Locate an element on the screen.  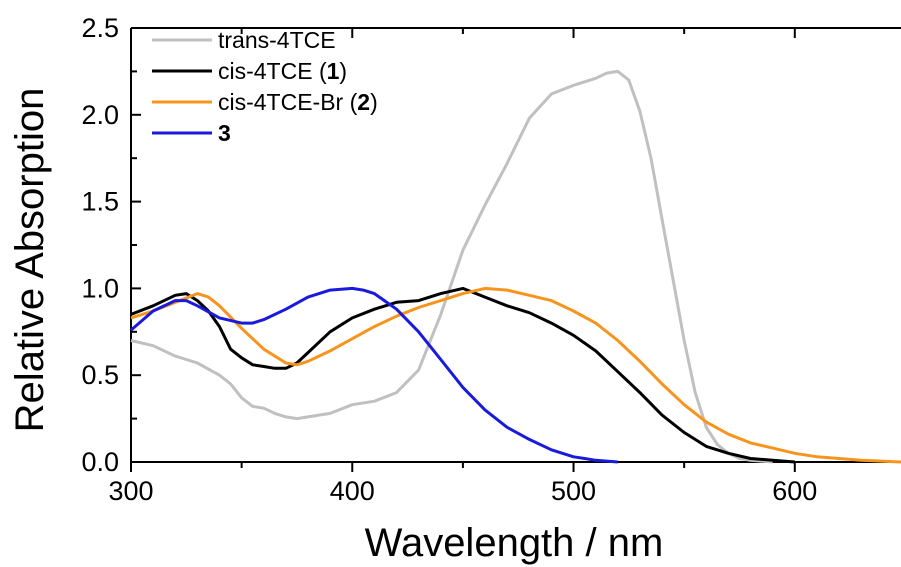
y-tick-label: 2.0 is located at coordinates (100, 115).